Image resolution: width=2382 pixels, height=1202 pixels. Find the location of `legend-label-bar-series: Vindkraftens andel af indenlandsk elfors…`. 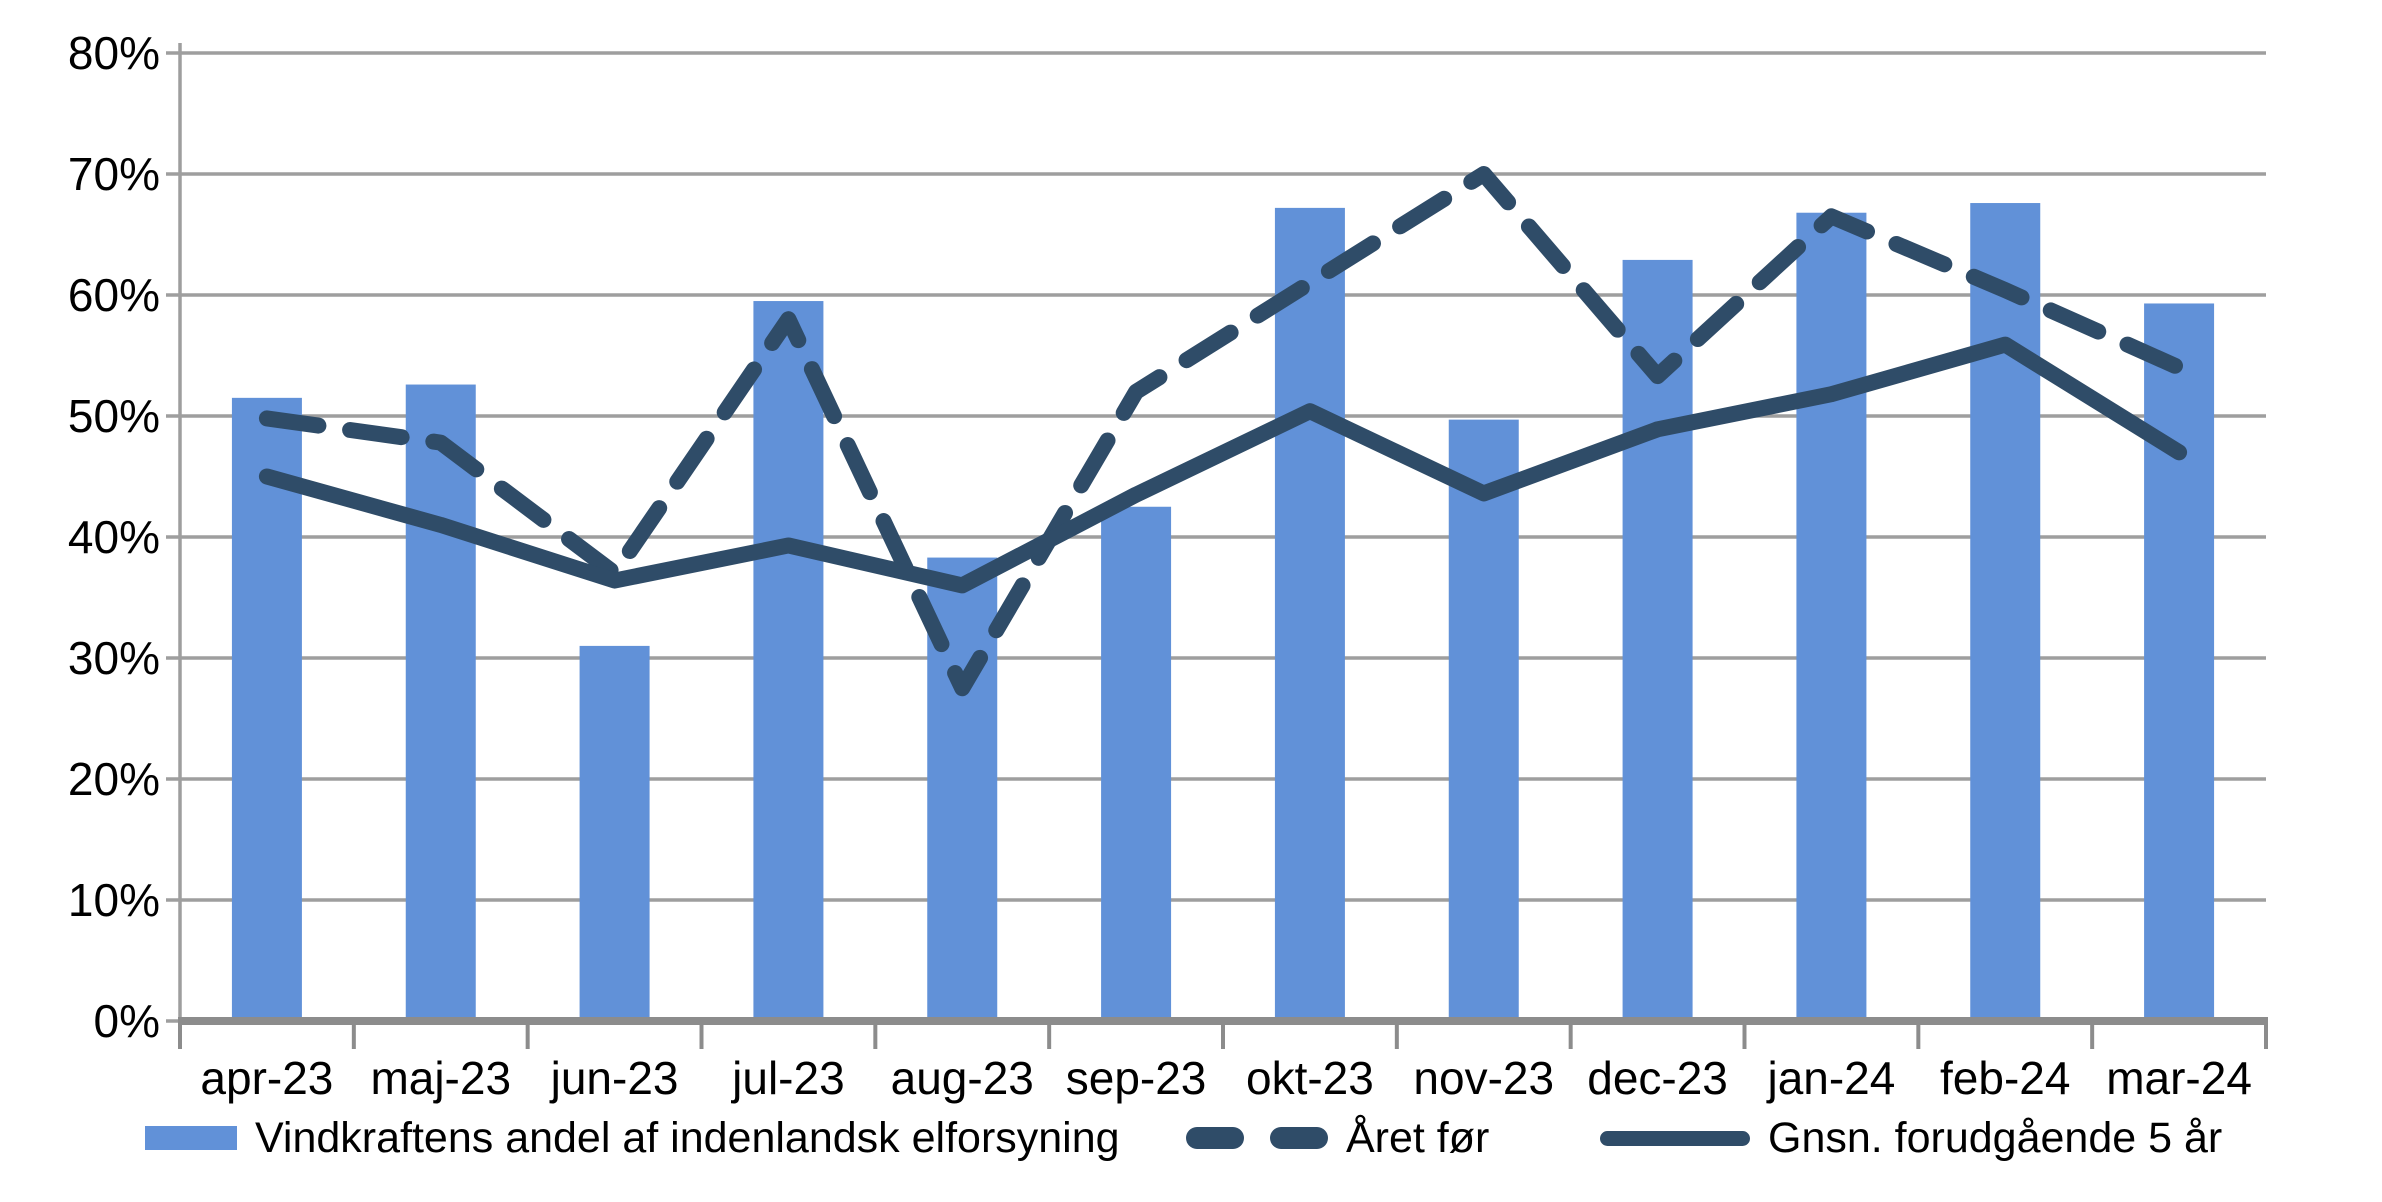

legend-label-bar-series: Vindkraftens andel af indenlandsk elfors… is located at coordinates (687, 1137).